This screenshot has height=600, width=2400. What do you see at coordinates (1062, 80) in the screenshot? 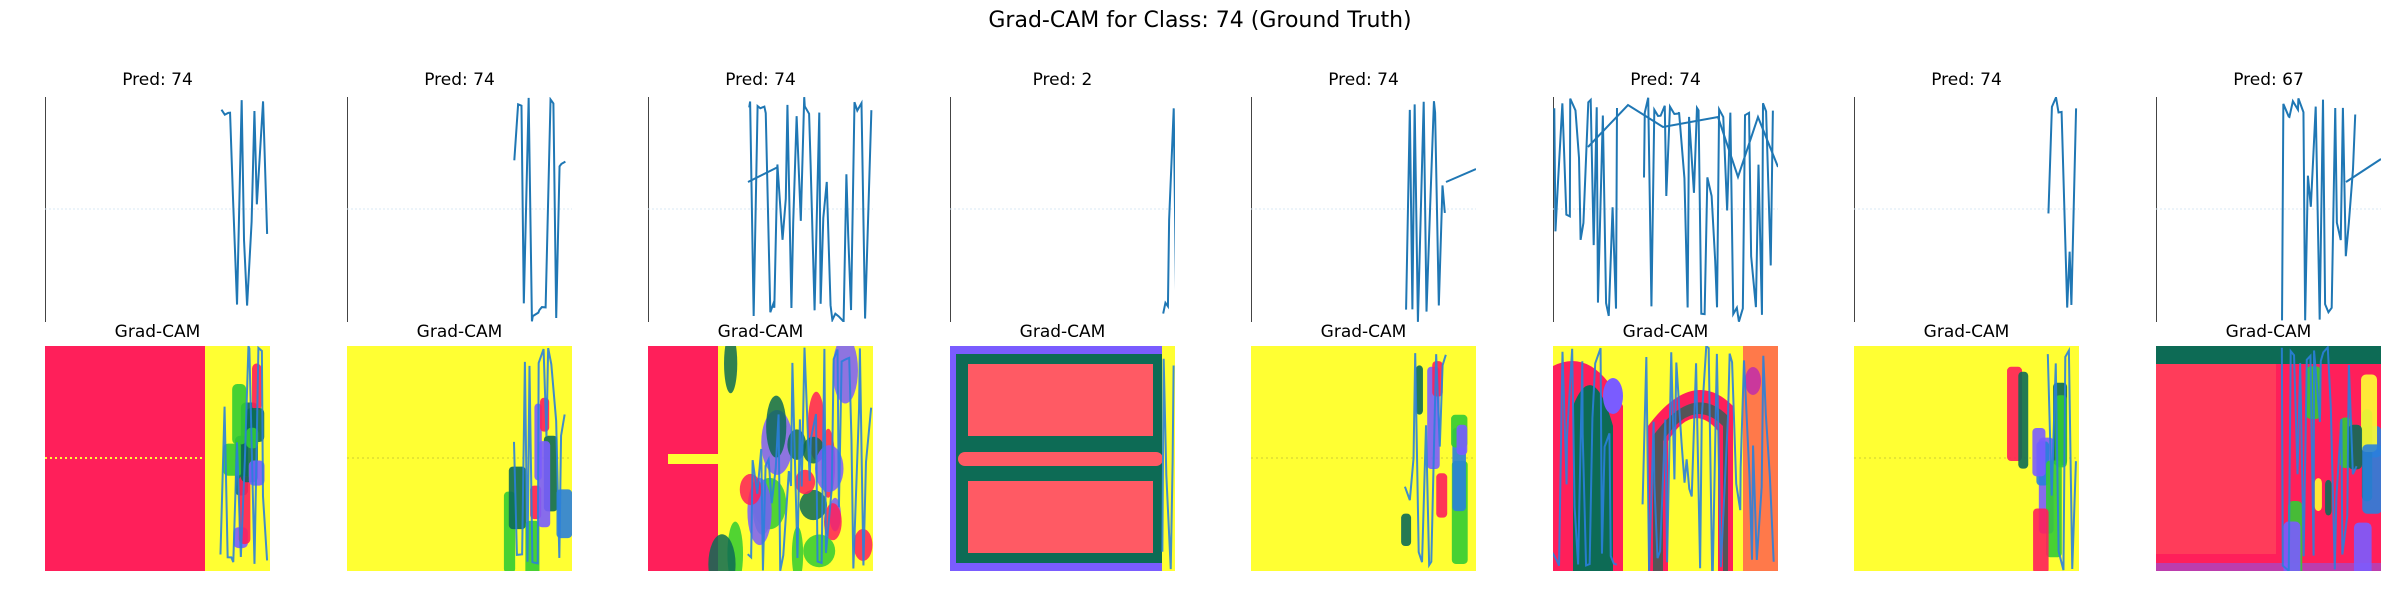
I see `pred-title: Pred: 2` at bounding box center [1062, 80].